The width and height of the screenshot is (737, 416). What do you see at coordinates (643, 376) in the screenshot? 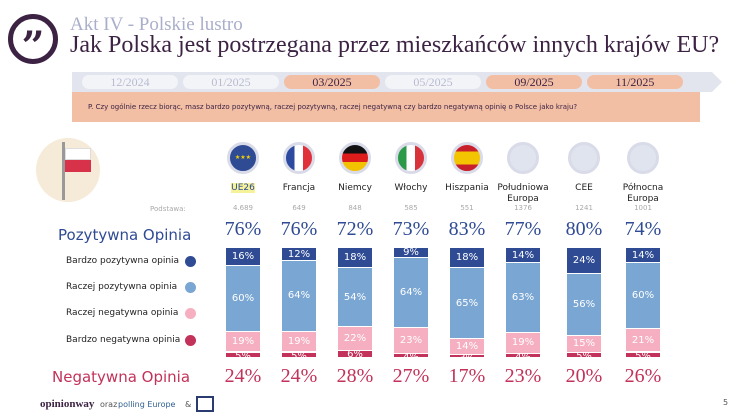
I see `negative-total: 26%` at bounding box center [643, 376].